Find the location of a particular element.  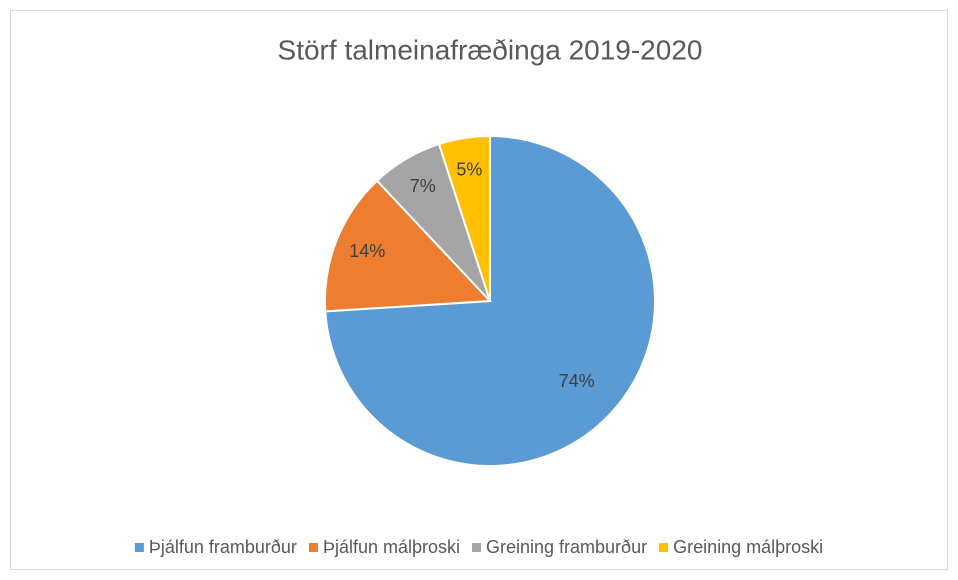

legend-label: Þjálfun framburður is located at coordinates (223, 547).